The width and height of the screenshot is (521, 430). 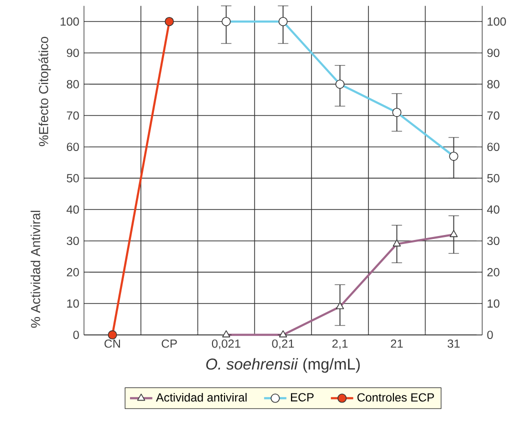 What do you see at coordinates (396, 344) in the screenshot?
I see `x-tick-label: 21` at bounding box center [396, 344].